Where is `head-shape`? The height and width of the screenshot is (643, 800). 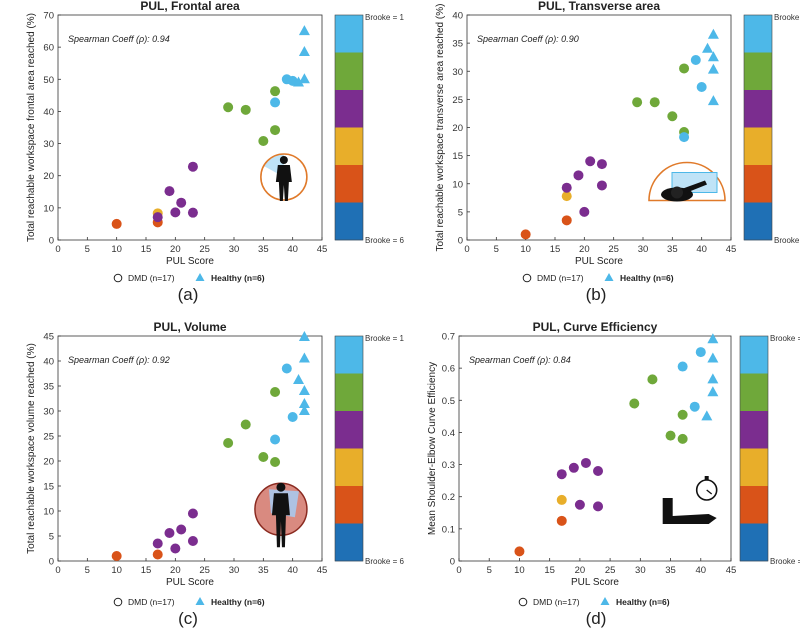
head-shape is located at coordinates (677, 192).